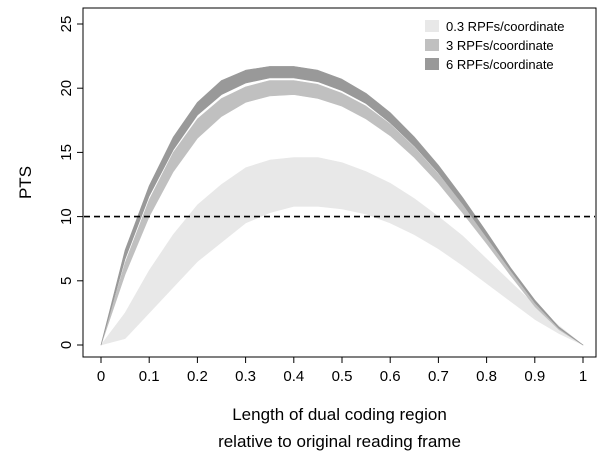  Describe the element at coordinates (70, 182) in the screenshot. I see `y-axis: 0 5 10 15 20 25` at that location.